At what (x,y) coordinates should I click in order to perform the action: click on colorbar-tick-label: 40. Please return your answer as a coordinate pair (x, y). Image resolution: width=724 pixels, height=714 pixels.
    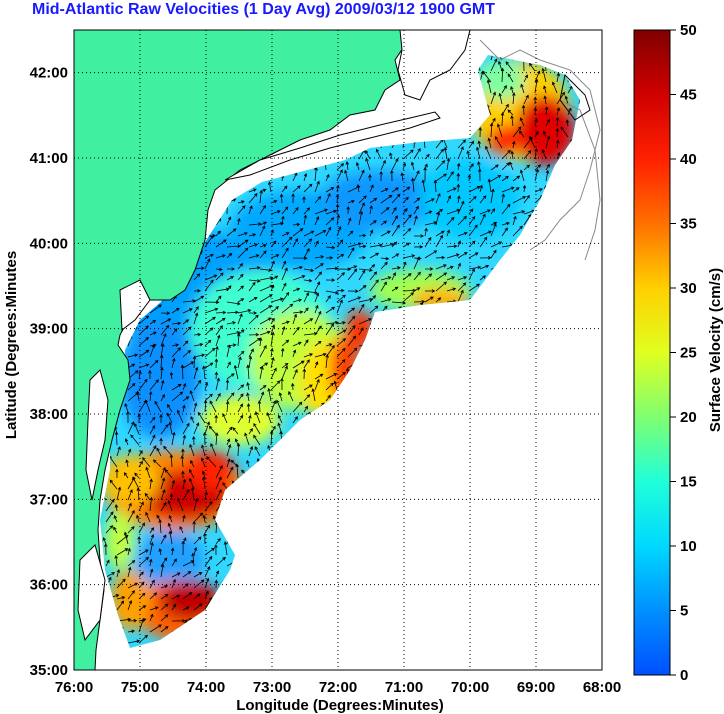
    Looking at the image, I should click on (688, 159).